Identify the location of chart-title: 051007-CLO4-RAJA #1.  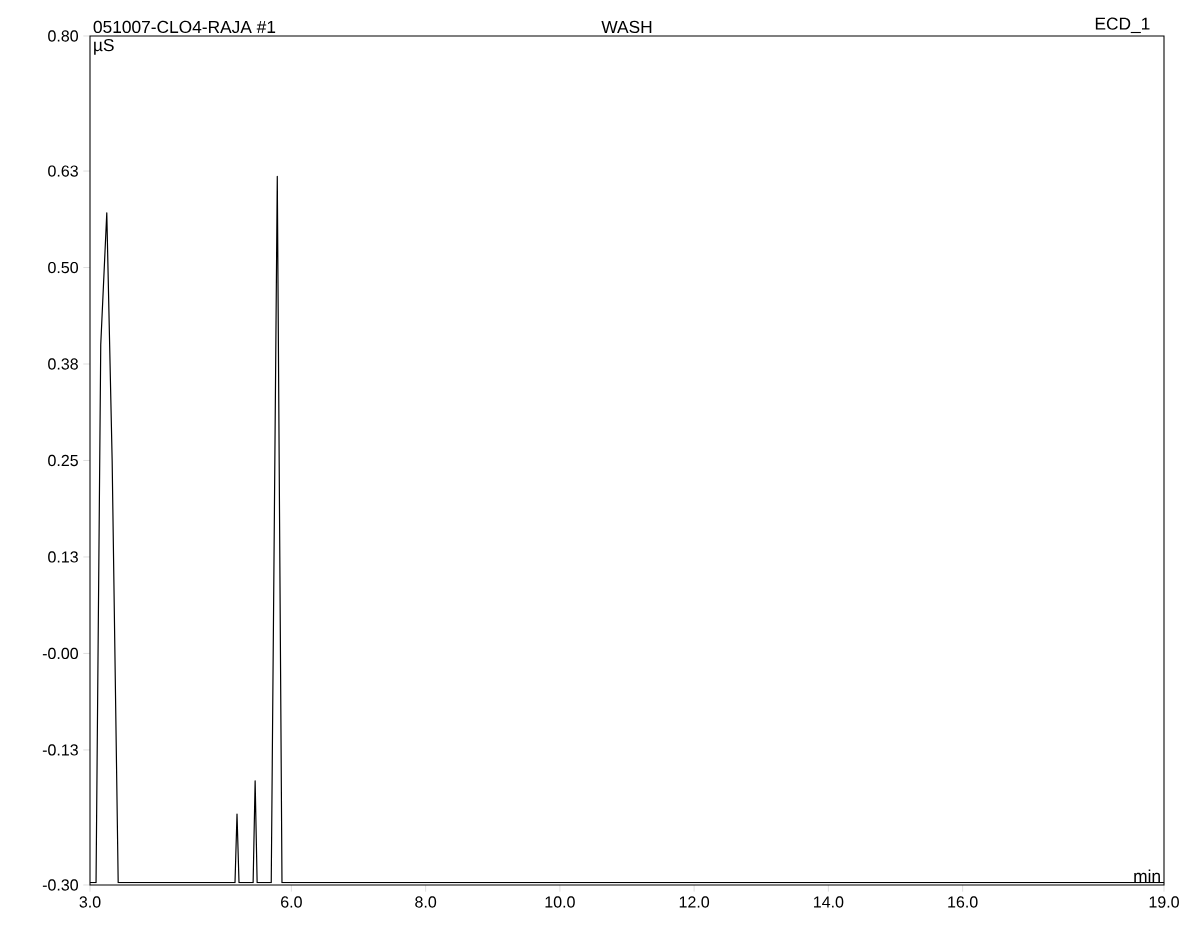
(184, 27).